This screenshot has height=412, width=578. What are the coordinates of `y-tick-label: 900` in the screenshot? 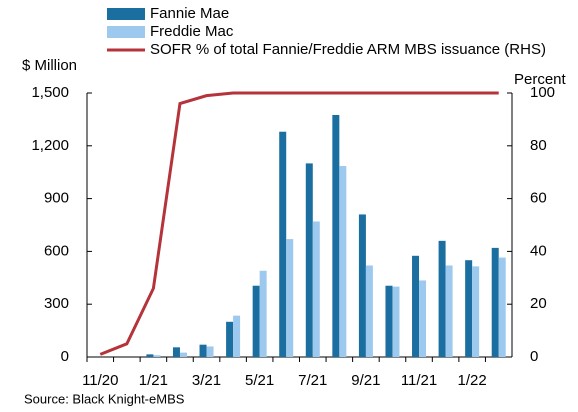 It's located at (56, 198).